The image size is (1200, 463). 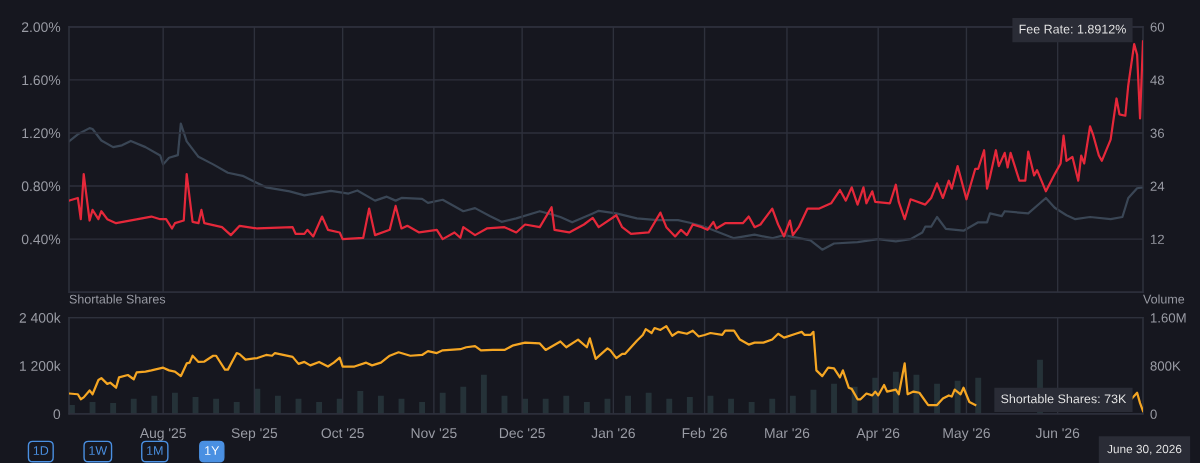 What do you see at coordinates (878, 434) in the screenshot?
I see `x-tick-label: Apr '26` at bounding box center [878, 434].